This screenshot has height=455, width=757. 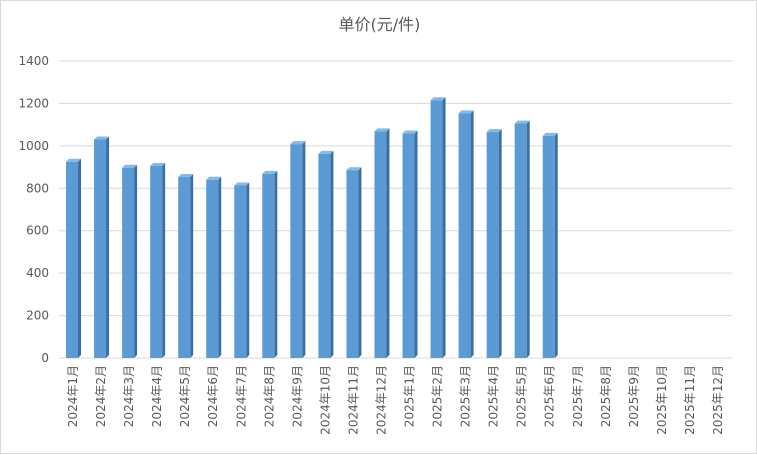 I want to click on x-tick-label: 2024年8月, so click(x=269, y=396).